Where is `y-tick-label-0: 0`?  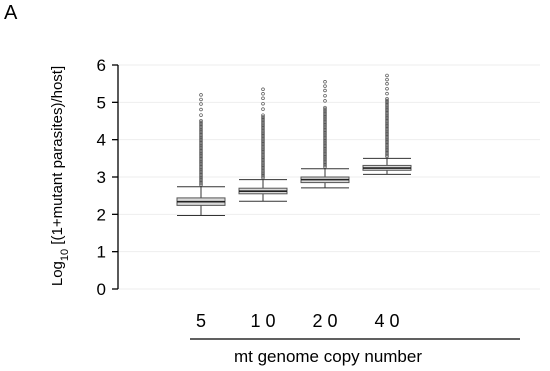
y-tick-label-0: 0 is located at coordinates (101, 289).